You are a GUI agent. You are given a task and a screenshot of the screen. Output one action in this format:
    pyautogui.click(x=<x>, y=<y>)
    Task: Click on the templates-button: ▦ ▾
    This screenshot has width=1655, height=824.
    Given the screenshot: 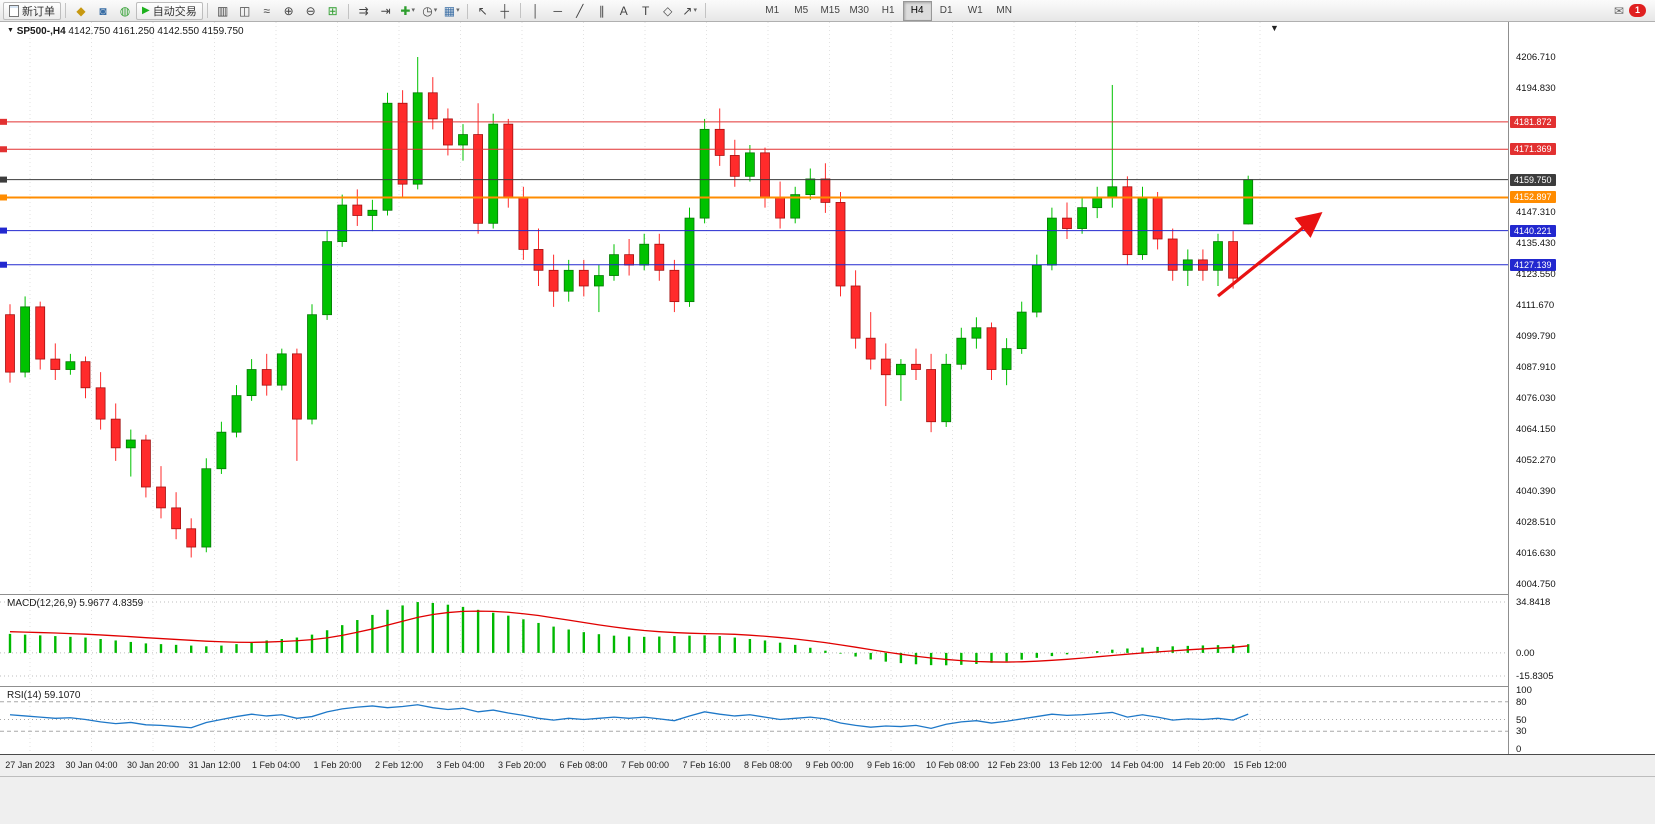 What is the action you would take?
    pyautogui.click(x=451, y=10)
    